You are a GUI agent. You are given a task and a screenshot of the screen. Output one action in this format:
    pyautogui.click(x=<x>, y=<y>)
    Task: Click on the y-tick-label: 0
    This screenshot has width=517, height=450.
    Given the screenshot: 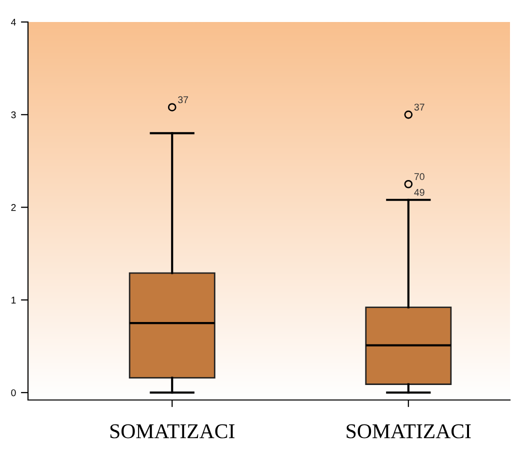 What is the action you would take?
    pyautogui.click(x=13, y=392)
    